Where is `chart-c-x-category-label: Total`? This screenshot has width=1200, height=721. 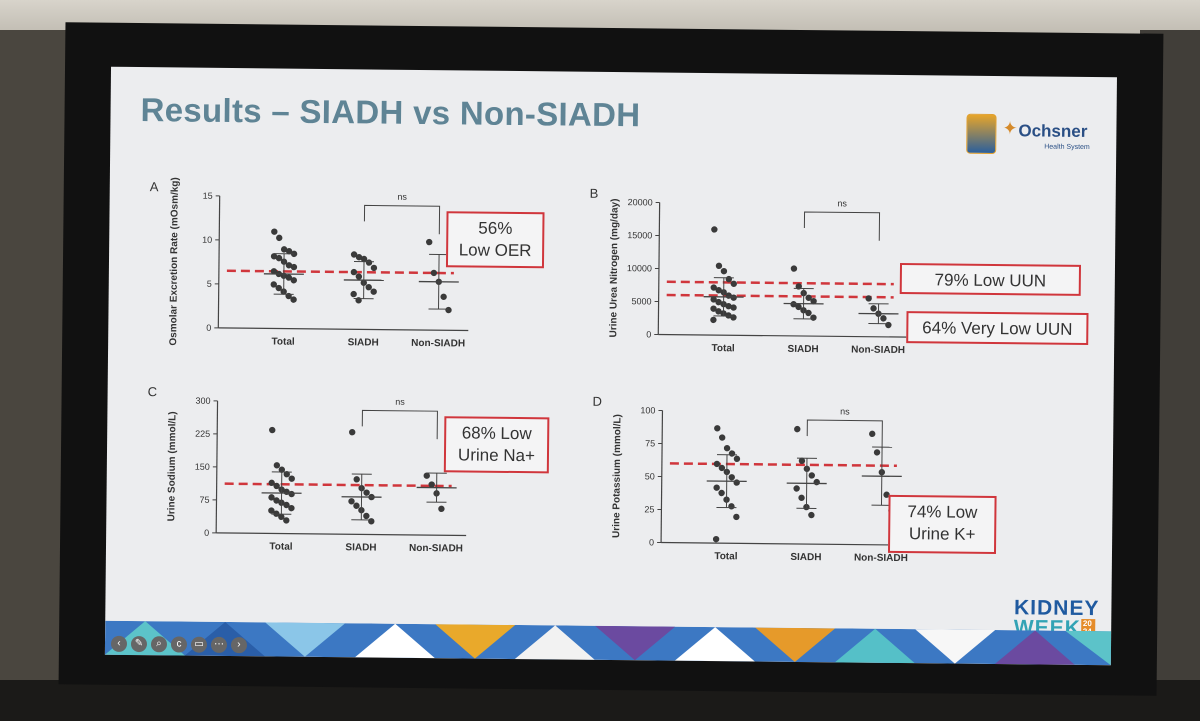
chart-c-x-category-label: Total is located at coordinates (280, 546).